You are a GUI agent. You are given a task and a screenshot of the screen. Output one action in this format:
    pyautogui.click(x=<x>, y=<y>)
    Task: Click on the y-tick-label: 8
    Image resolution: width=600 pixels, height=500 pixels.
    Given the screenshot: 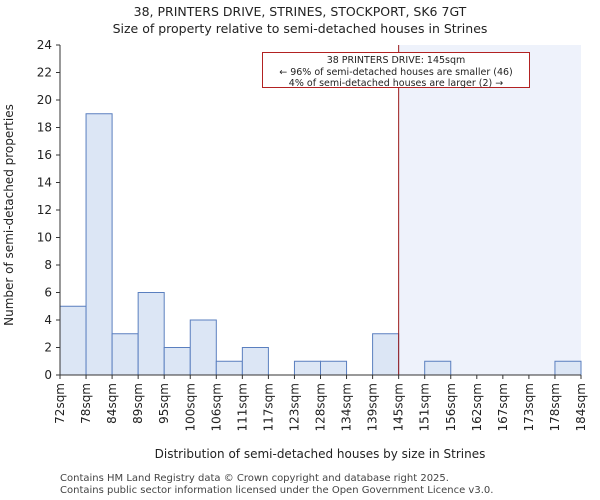 What is the action you would take?
    pyautogui.click(x=48, y=265)
    